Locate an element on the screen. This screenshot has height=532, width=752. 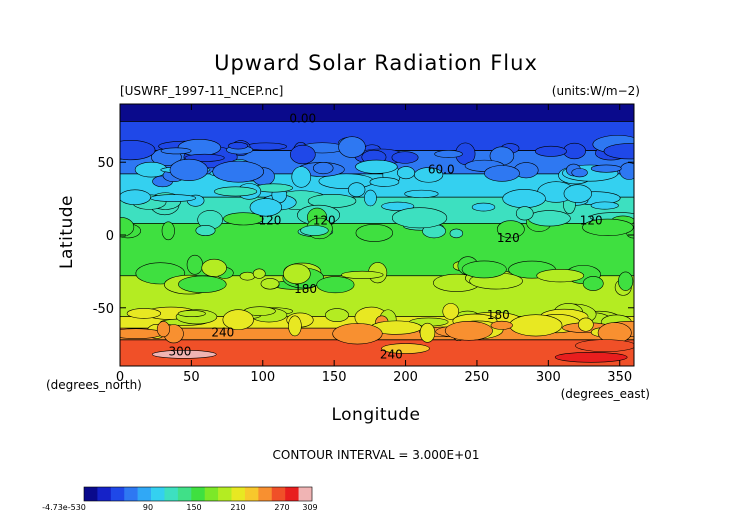
x-tick-label: 250 is located at coordinates (477, 377).